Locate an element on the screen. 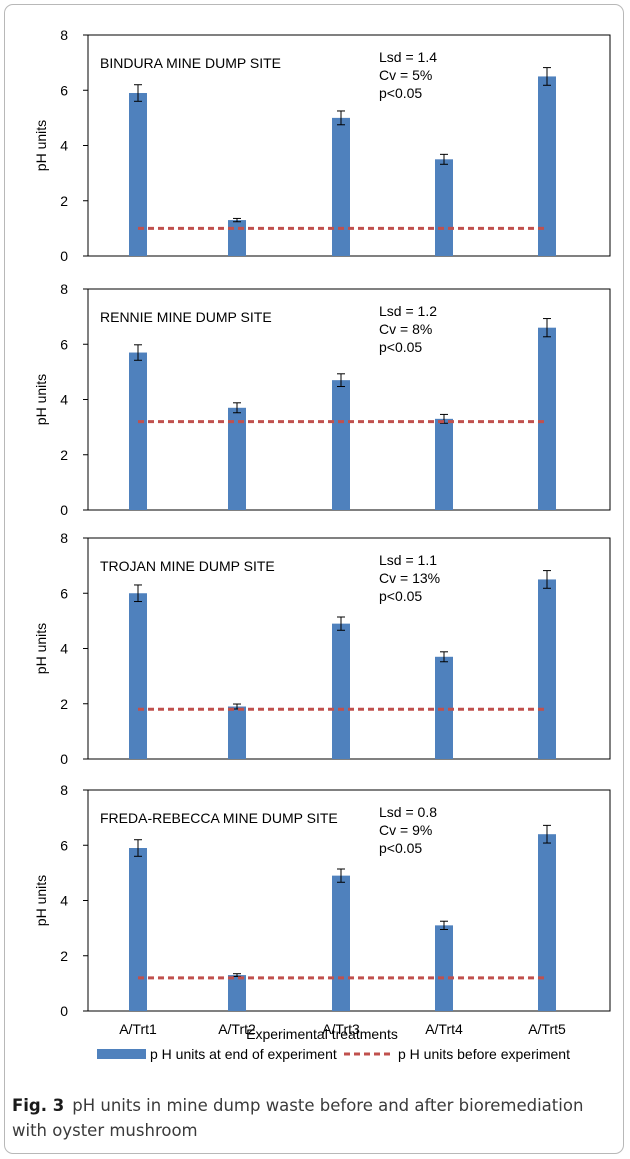 This screenshot has height=1159, width=630. legend-label-baseline: p H units before experiment is located at coordinates (484, 1054).